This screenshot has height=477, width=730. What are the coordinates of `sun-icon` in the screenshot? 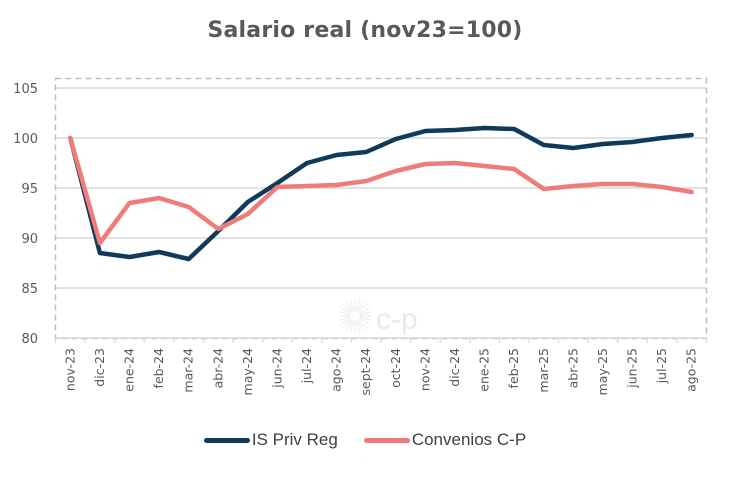 It's located at (355, 316).